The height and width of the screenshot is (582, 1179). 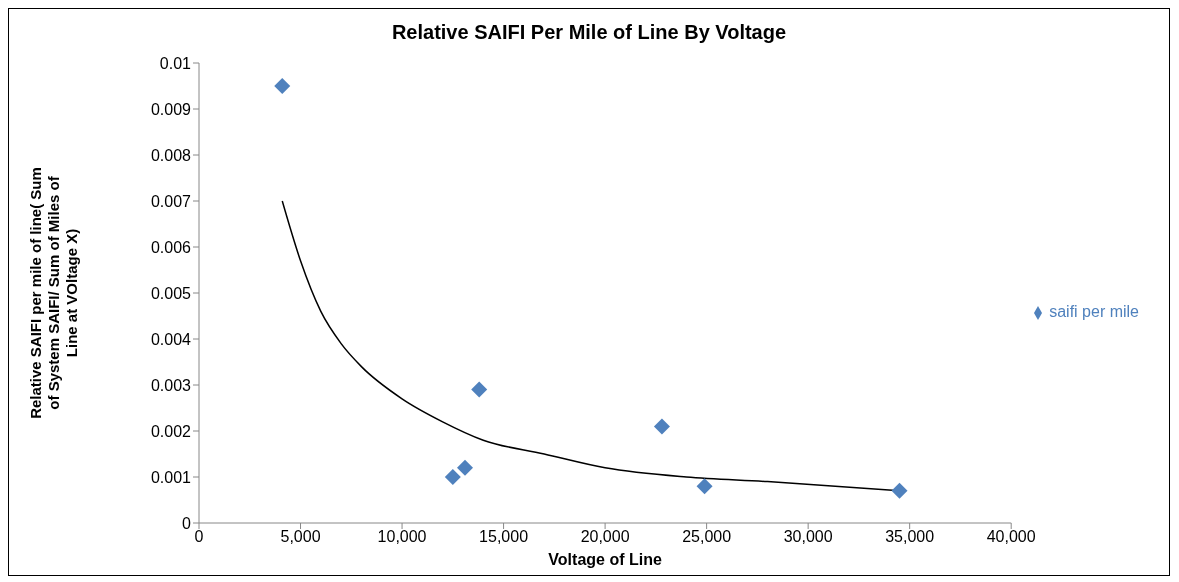 I want to click on x-tick-label: 0, so click(x=199, y=537).